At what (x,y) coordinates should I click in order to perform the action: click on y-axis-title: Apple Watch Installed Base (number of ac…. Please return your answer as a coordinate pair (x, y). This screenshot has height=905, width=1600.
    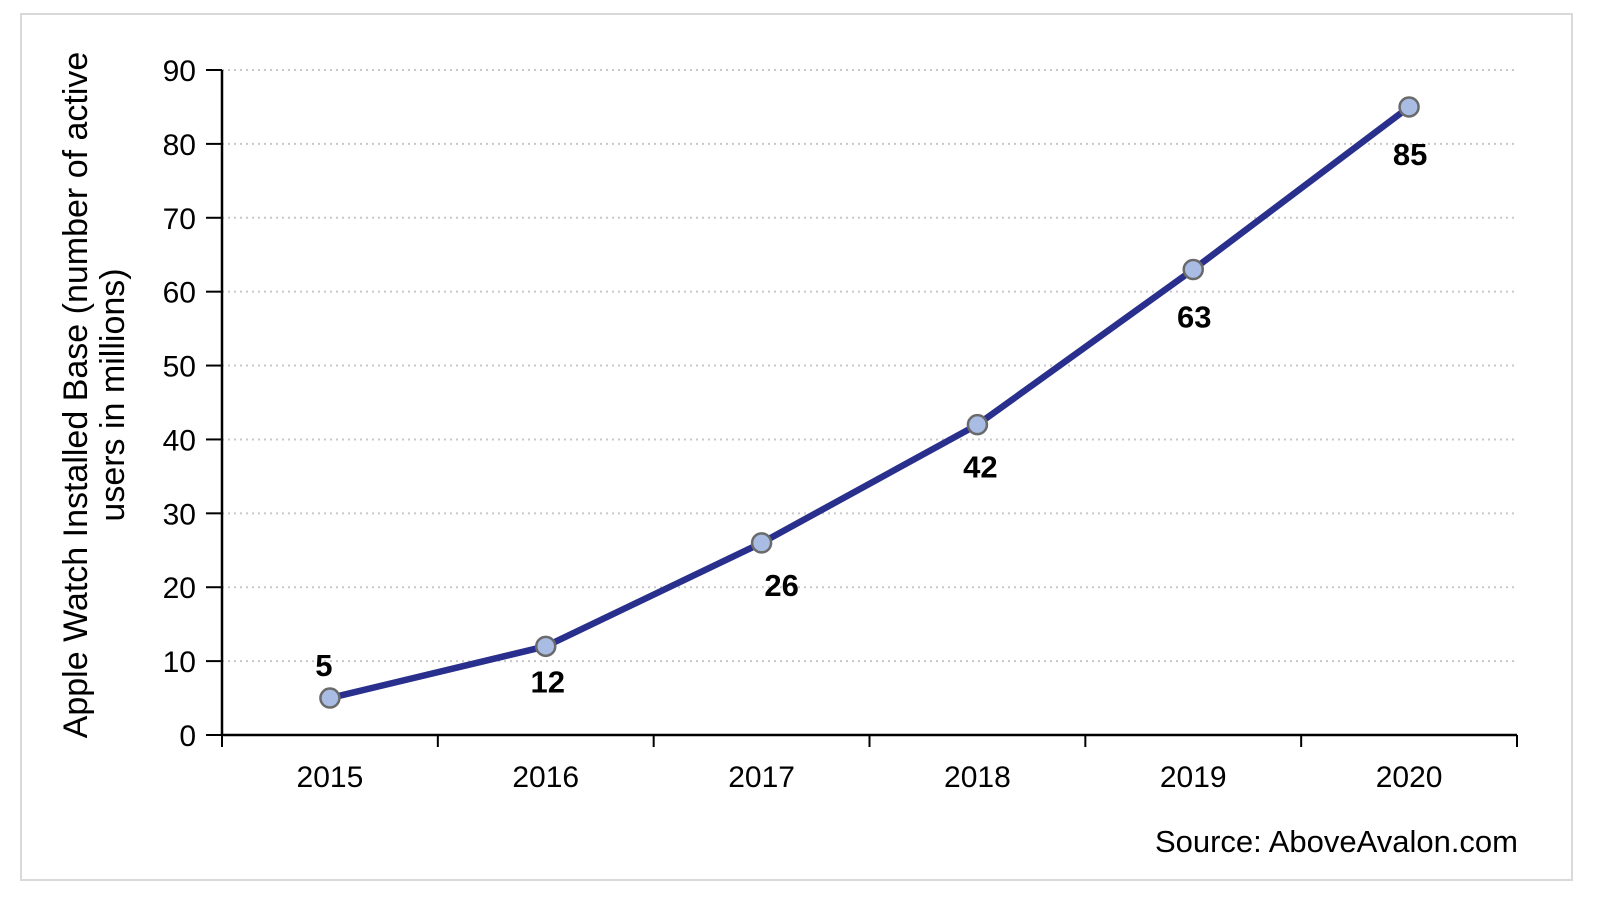
    Looking at the image, I should click on (94, 407).